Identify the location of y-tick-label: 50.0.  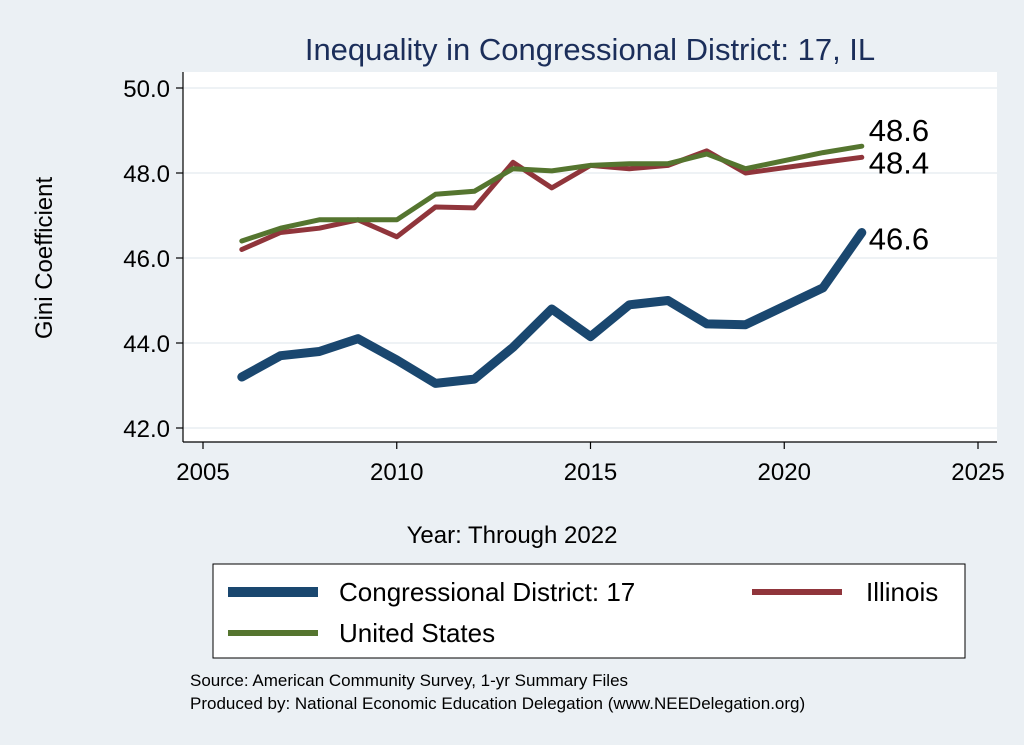
(146, 89).